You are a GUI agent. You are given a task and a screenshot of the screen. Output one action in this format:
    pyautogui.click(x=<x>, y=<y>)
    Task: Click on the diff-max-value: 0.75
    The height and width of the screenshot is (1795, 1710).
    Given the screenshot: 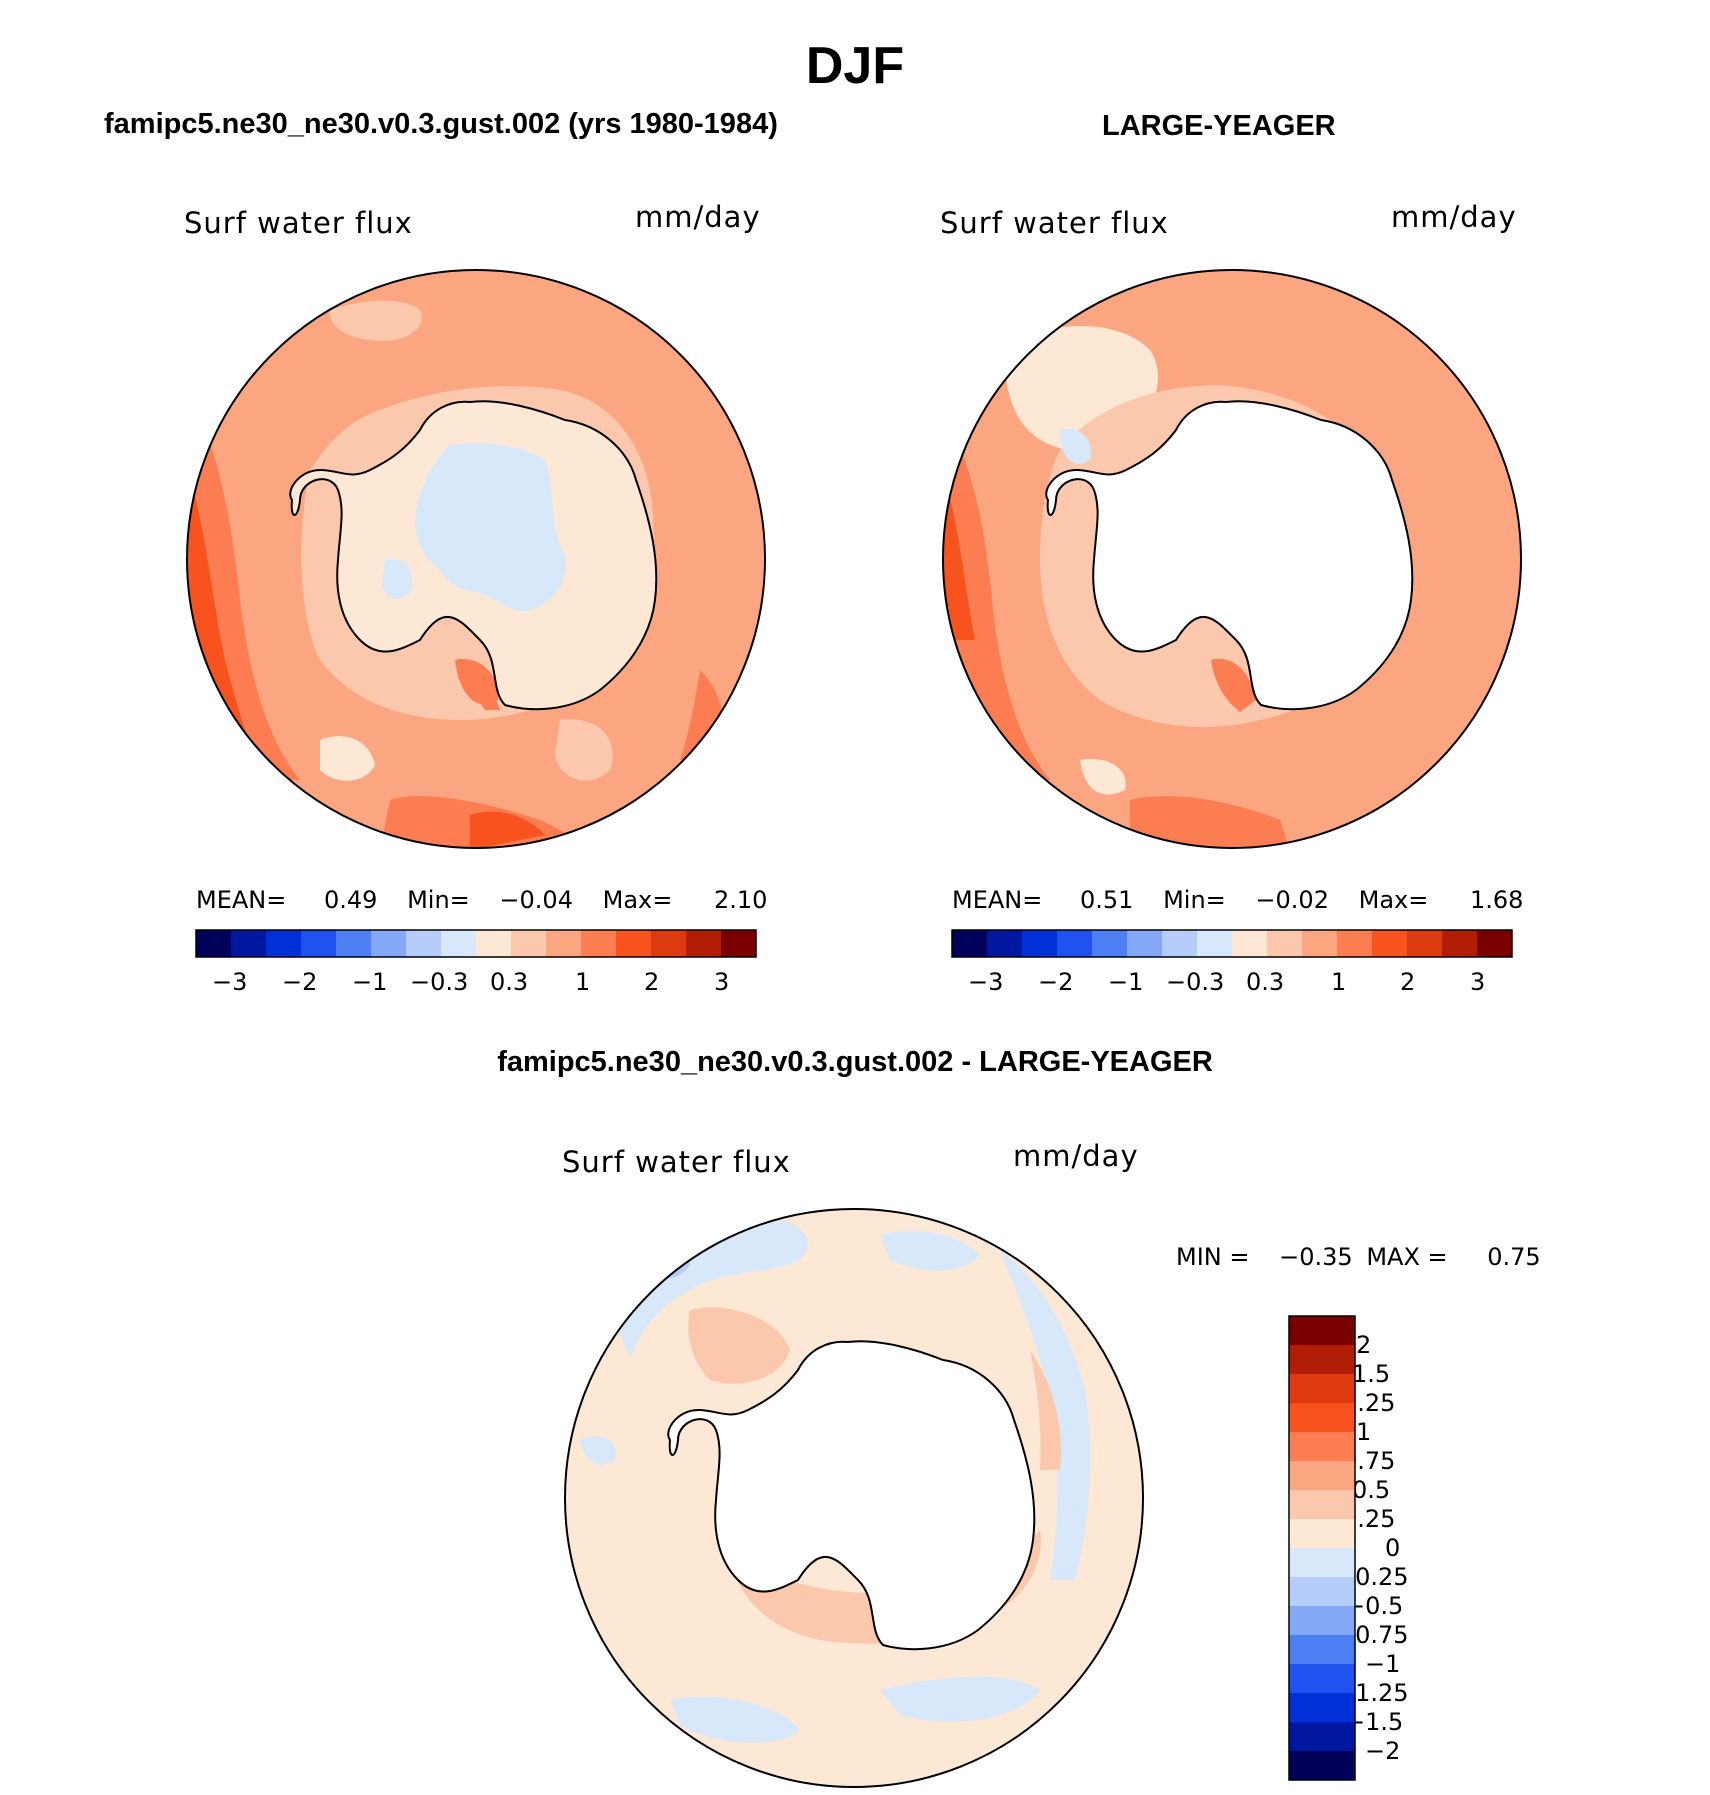 What is the action you would take?
    pyautogui.click(x=1514, y=1257)
    